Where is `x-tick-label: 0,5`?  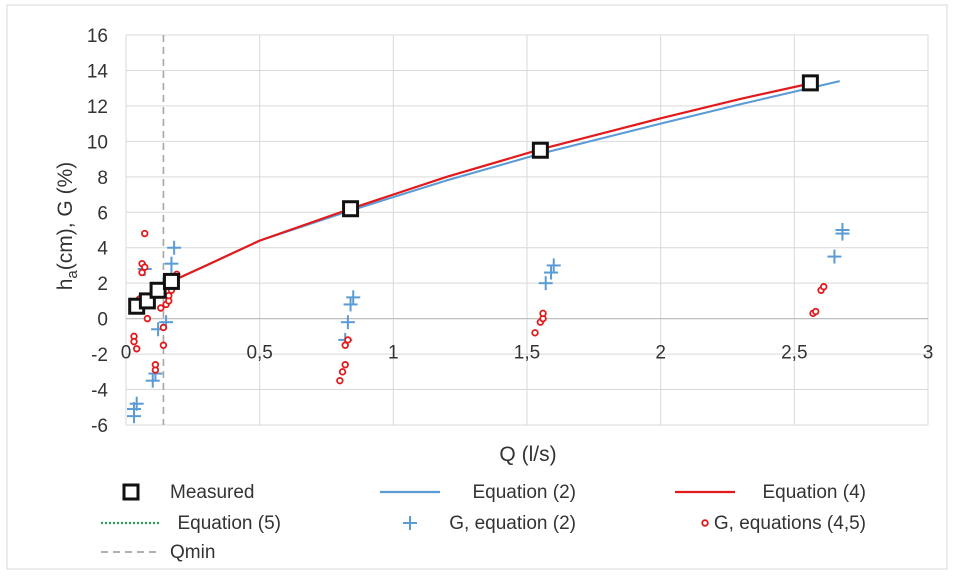
x-tick-label: 0,5 is located at coordinates (259, 353).